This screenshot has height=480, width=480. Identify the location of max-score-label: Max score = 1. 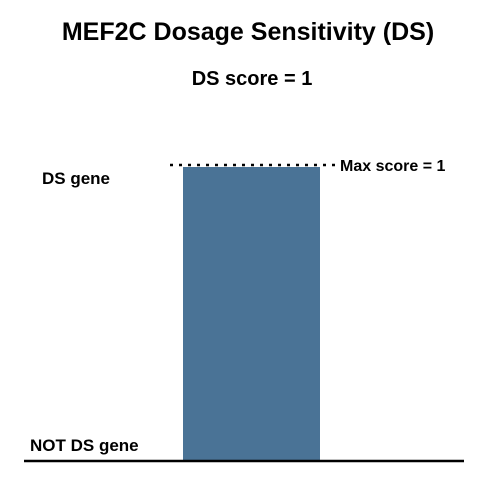
(393, 166).